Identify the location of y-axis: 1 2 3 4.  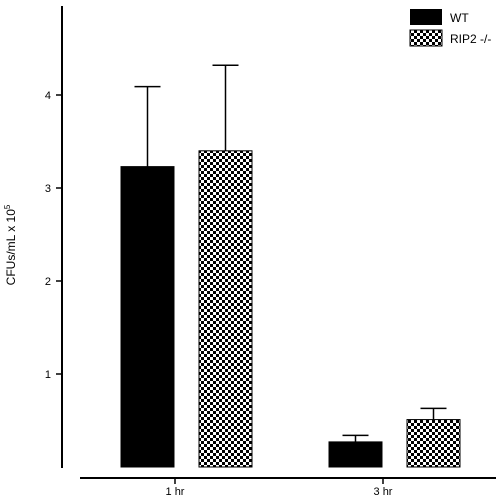
(54, 237).